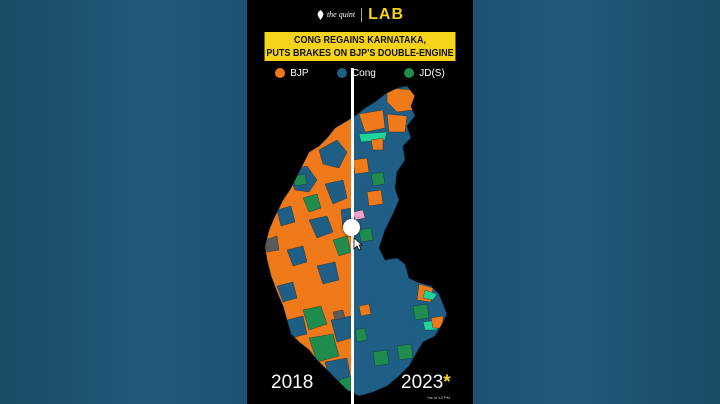 This screenshot has width=720, height=404. What do you see at coordinates (351, 227) in the screenshot?
I see `slider-handle` at bounding box center [351, 227].